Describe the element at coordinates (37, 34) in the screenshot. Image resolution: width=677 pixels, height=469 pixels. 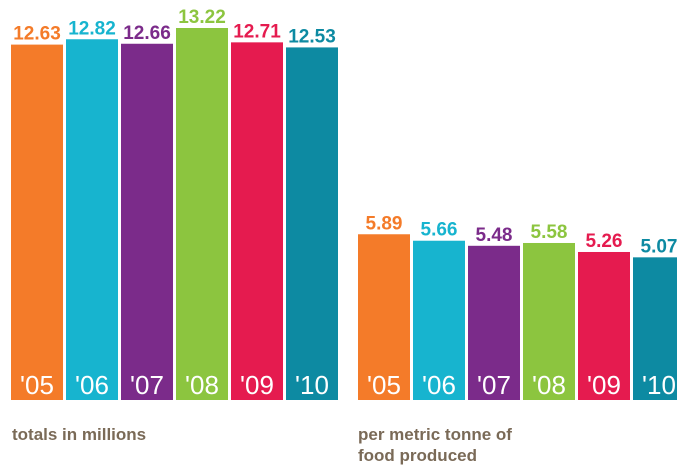
I see `value-label: 12.63` at that location.